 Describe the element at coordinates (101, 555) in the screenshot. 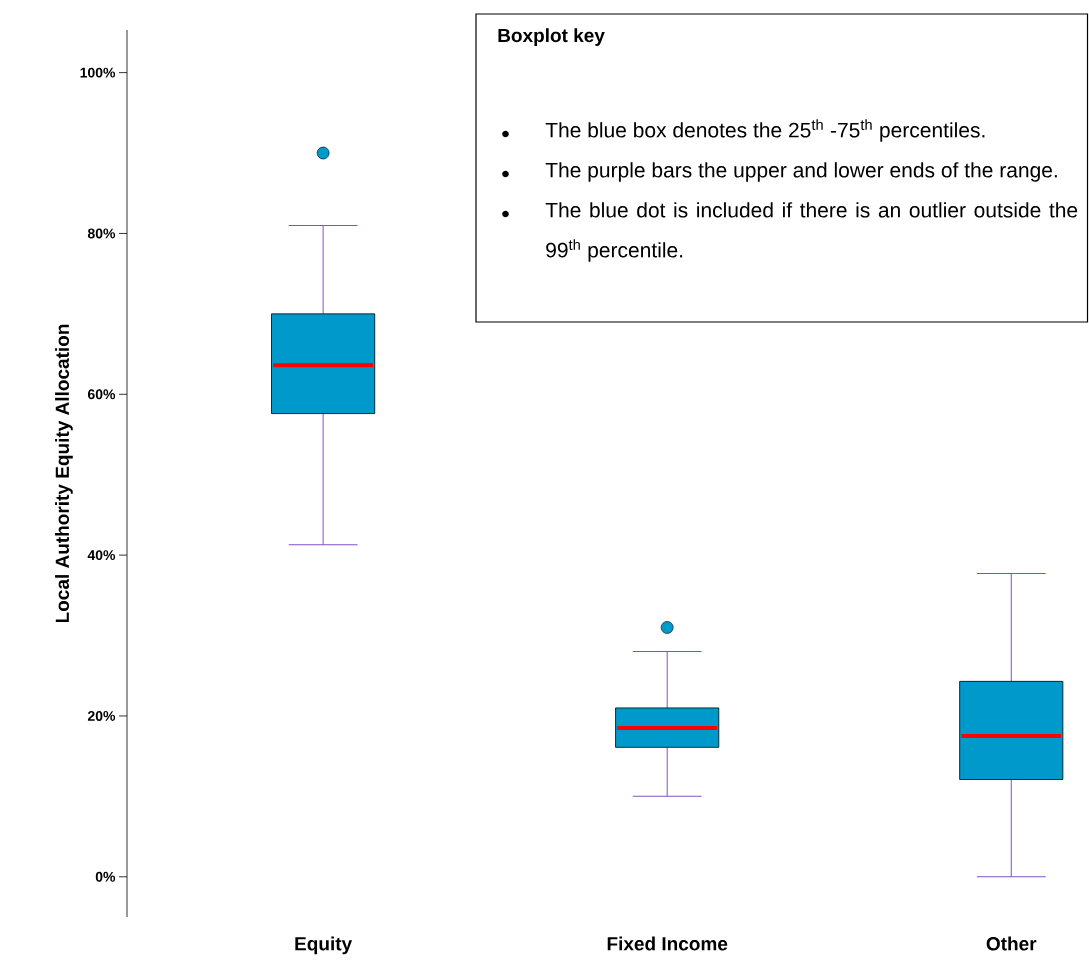

I see `y-tick-label: 40%` at that location.